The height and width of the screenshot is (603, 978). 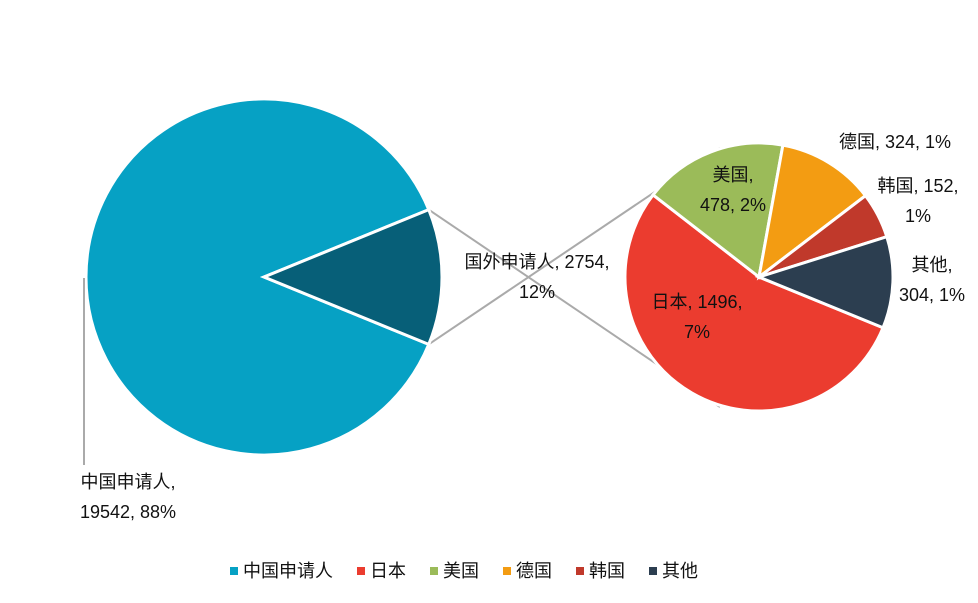 I want to click on legend-label: 其他, so click(x=680, y=571).